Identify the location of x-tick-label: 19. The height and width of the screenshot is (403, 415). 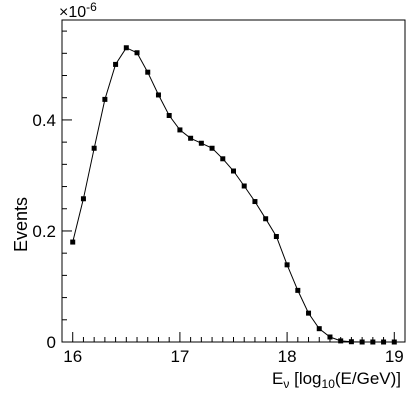
(394, 356).